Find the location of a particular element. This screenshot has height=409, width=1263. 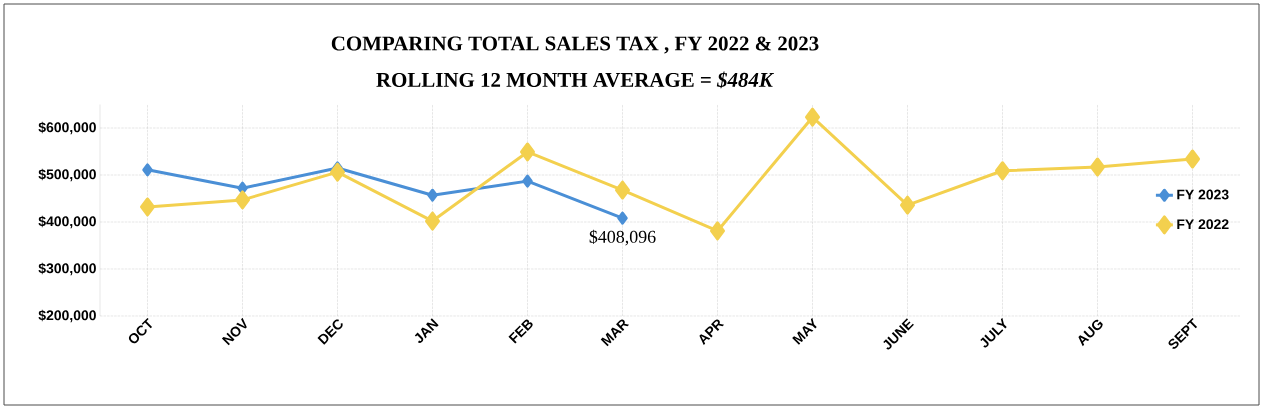

y-tick-label: $400,000 is located at coordinates (67, 222).